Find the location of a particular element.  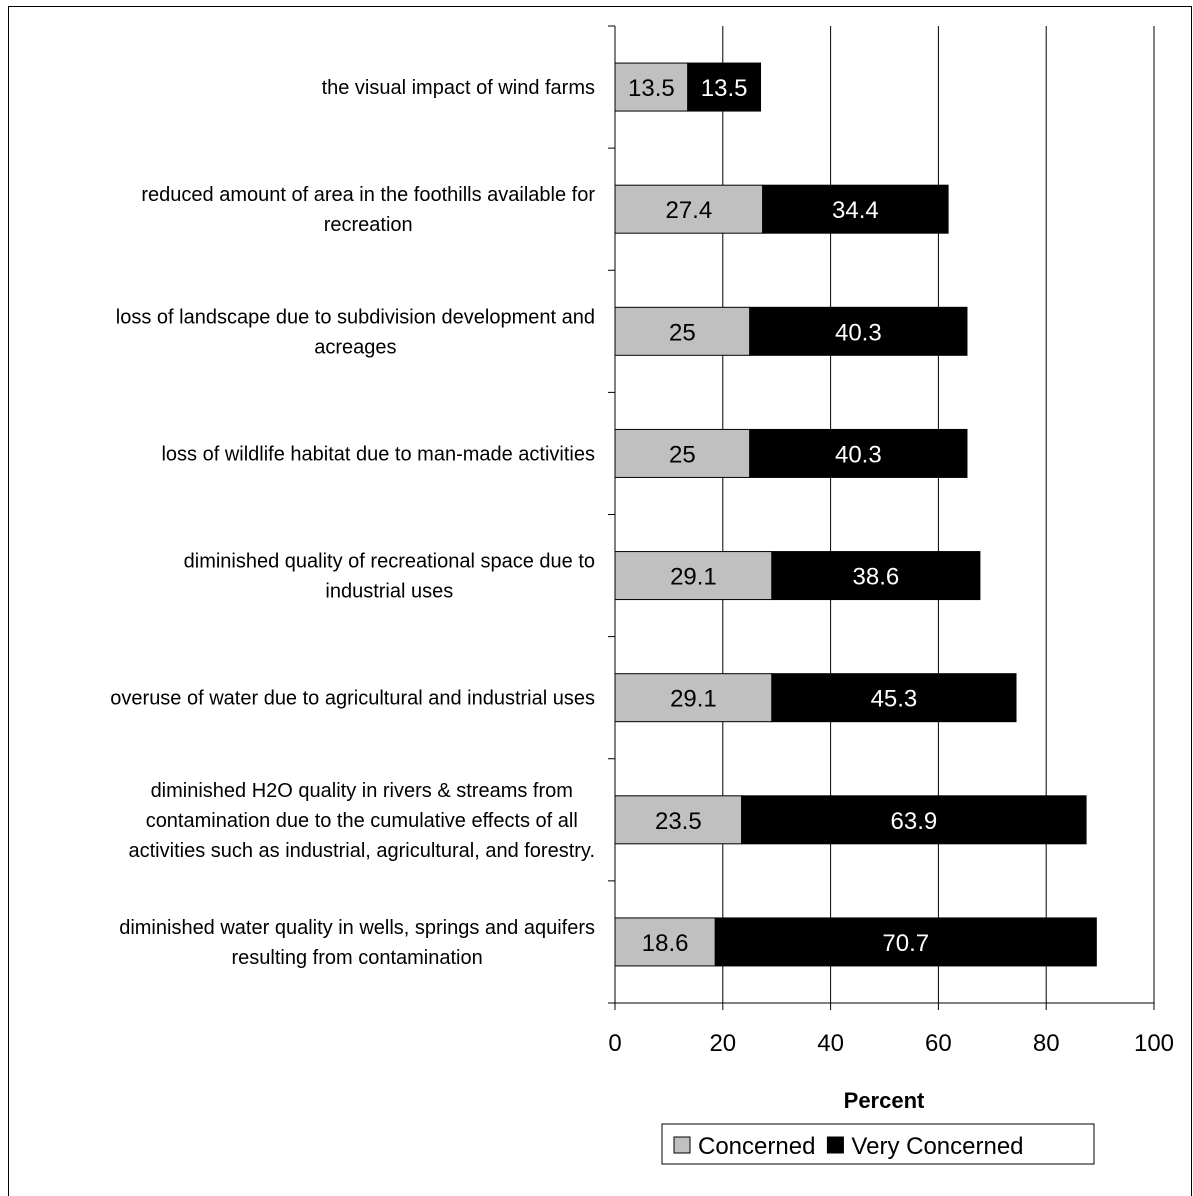

bar-value-label: 38.6 is located at coordinates (876, 577).